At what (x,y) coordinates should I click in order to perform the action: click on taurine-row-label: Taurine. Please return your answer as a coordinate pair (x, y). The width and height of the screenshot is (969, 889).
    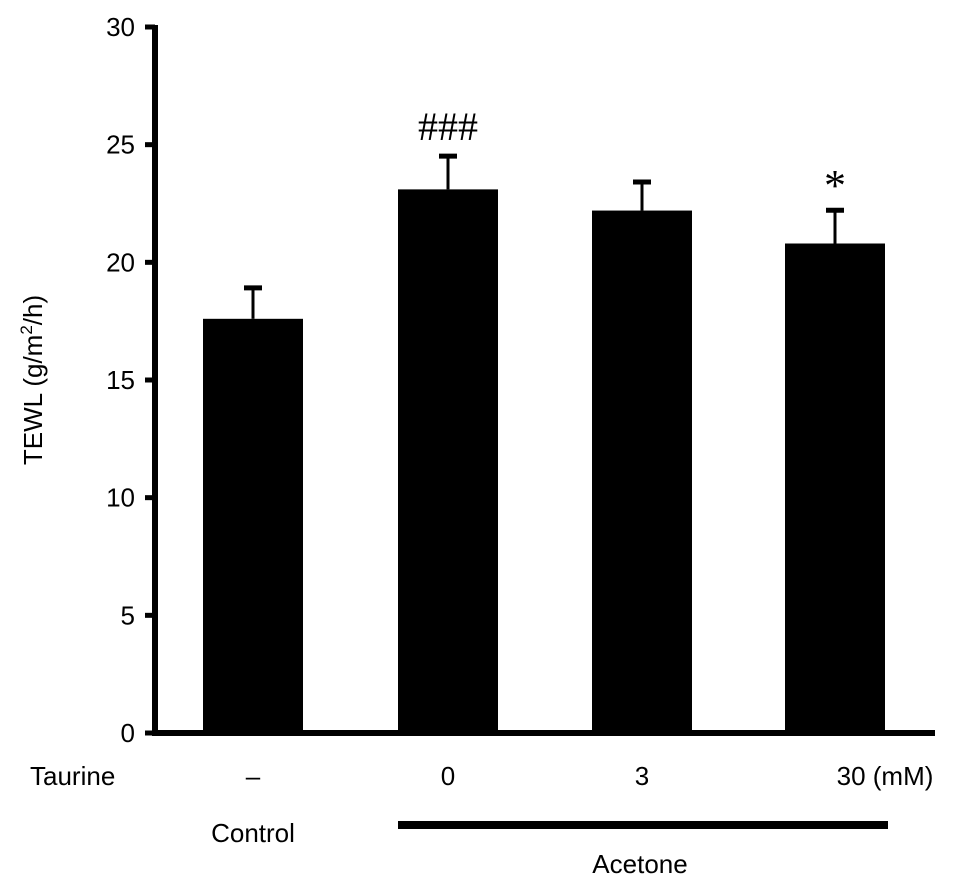
    Looking at the image, I should click on (72, 776).